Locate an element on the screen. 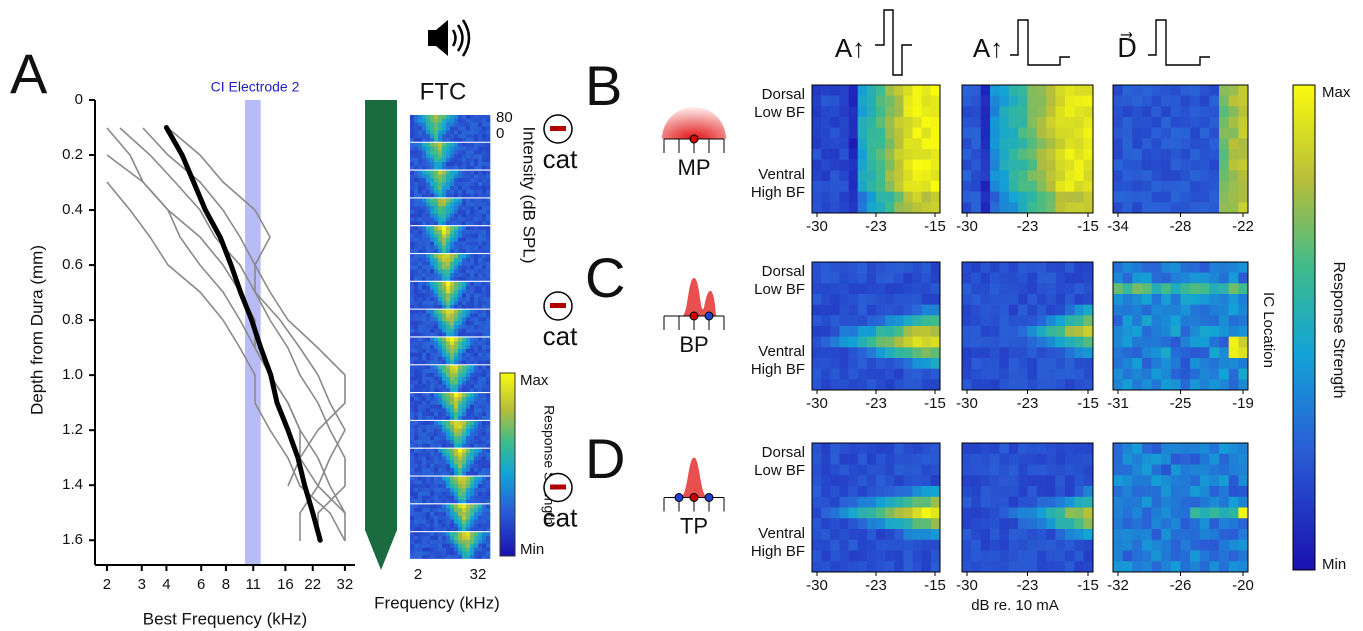 This screenshot has width=1363, height=631. stimulus-label: A↑ is located at coordinates (988, 48).